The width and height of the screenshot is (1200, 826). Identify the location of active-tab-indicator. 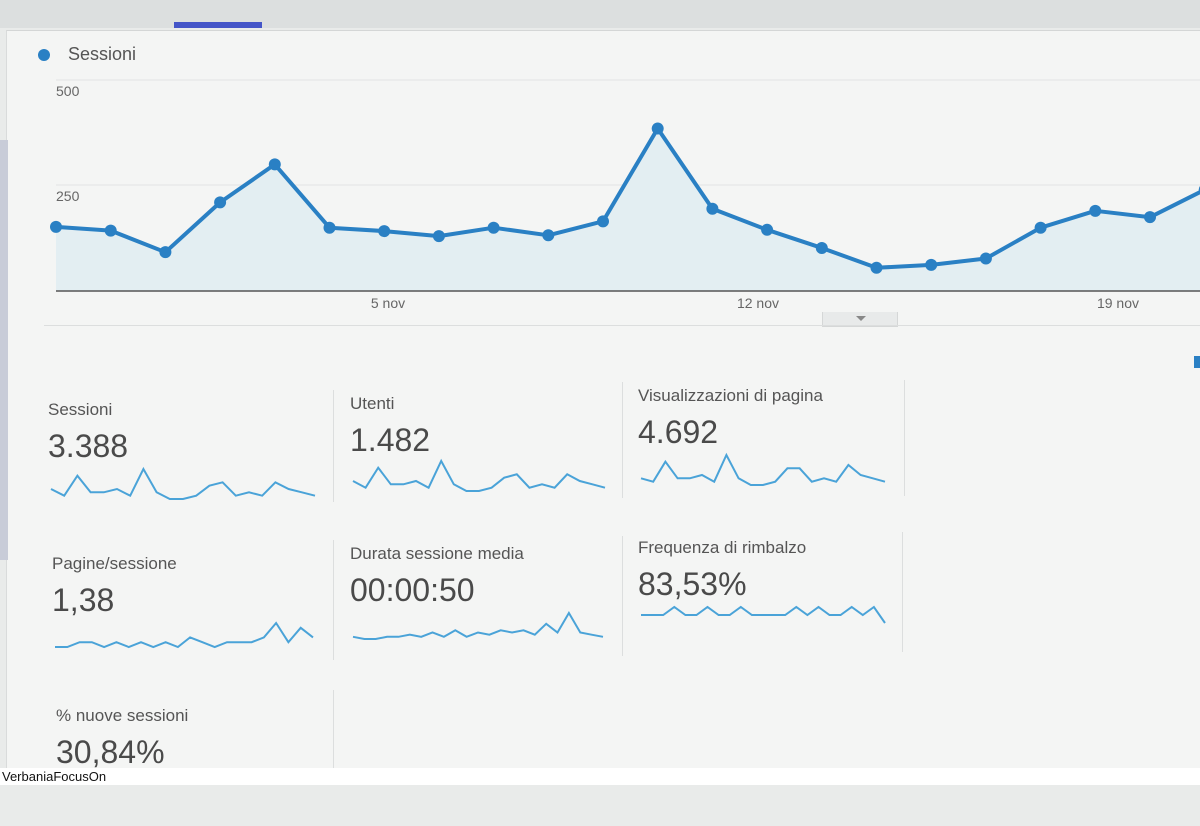
(218, 25).